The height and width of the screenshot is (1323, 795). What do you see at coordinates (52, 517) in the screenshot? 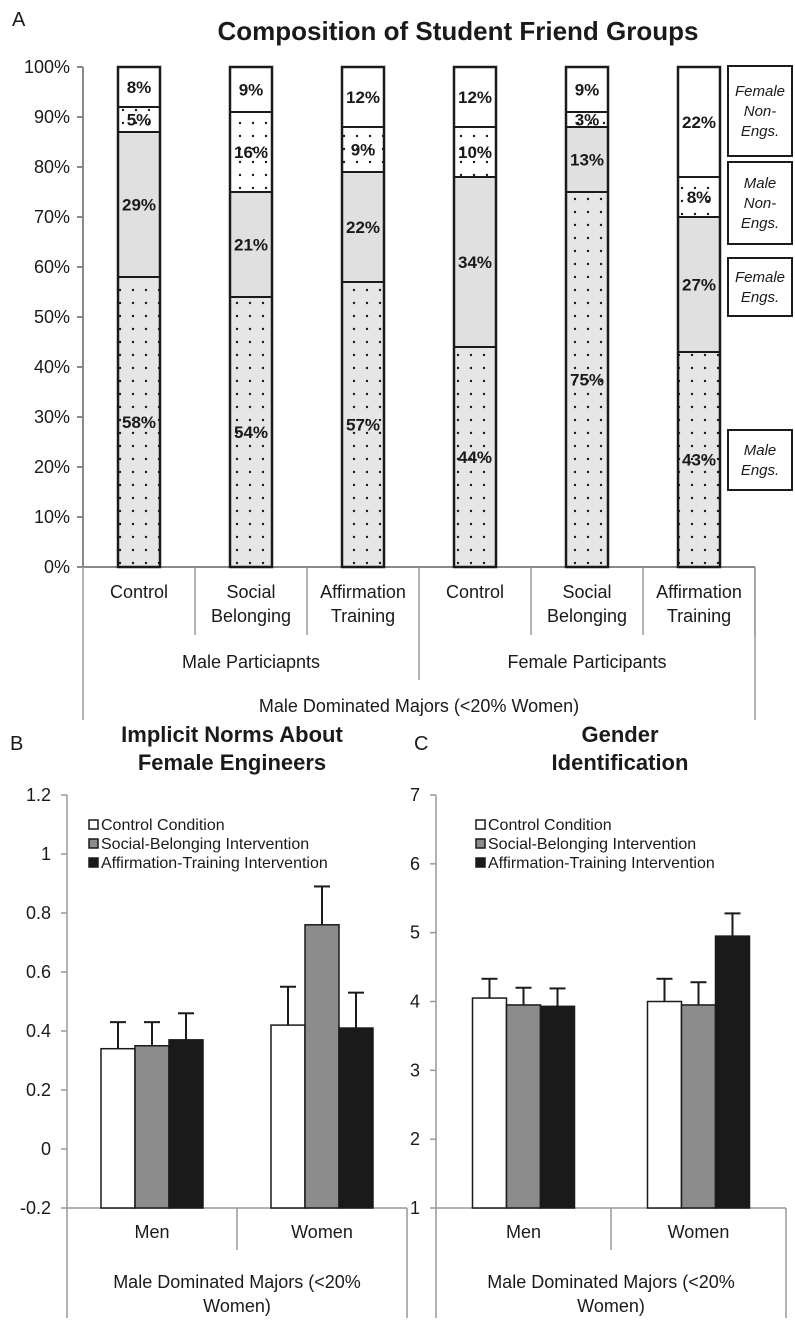
I see `y-tick-label: 10%` at bounding box center [52, 517].